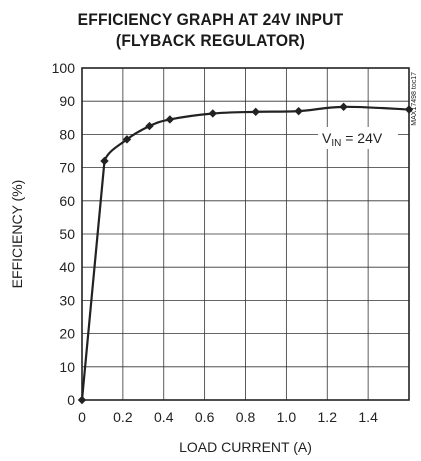 The height and width of the screenshot is (461, 421). I want to click on chart-title-line1: EFFICIENCY GRAPH AT 24V INPUT, so click(210, 19).